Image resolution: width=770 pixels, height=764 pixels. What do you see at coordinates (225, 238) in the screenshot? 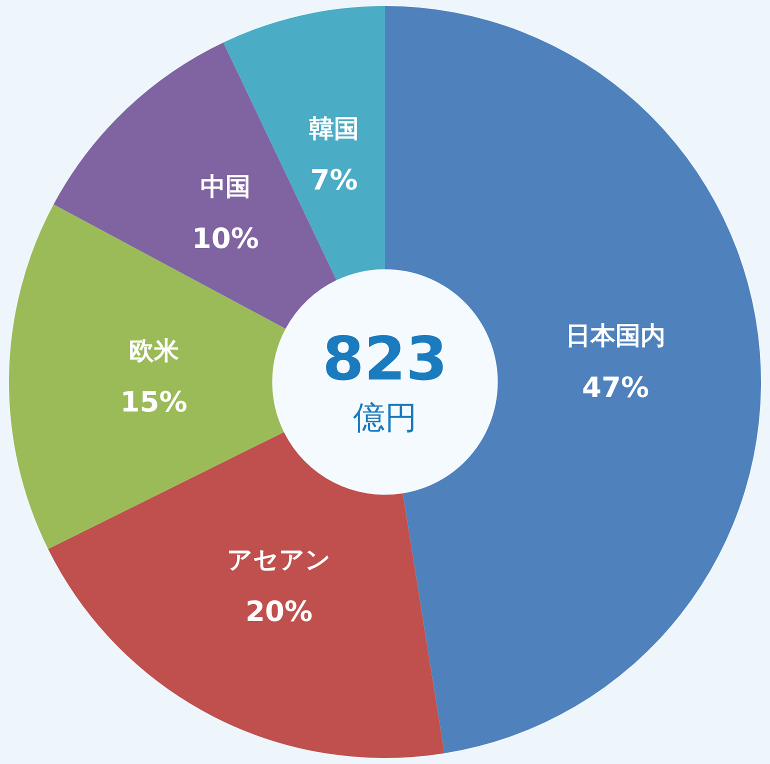
I see `data-label: 10%` at bounding box center [225, 238].